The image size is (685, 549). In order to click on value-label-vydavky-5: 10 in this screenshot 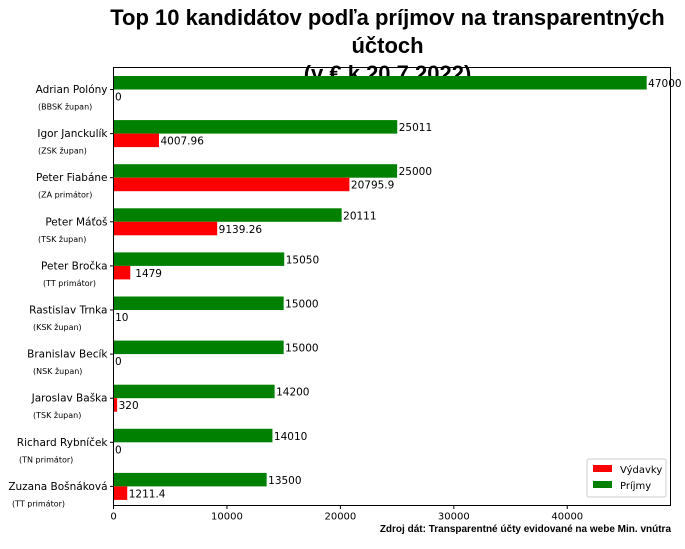, I will do `click(121, 318)`.